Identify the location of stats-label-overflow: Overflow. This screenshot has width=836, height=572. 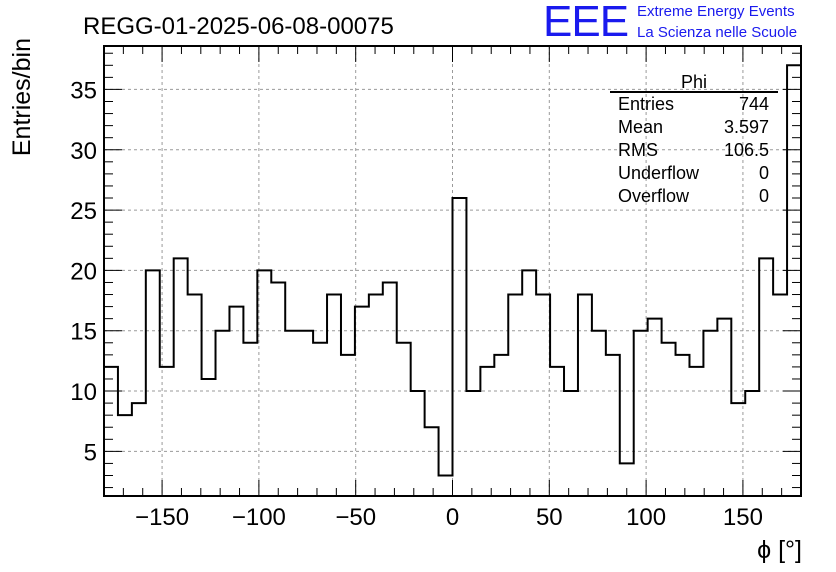
(654, 196).